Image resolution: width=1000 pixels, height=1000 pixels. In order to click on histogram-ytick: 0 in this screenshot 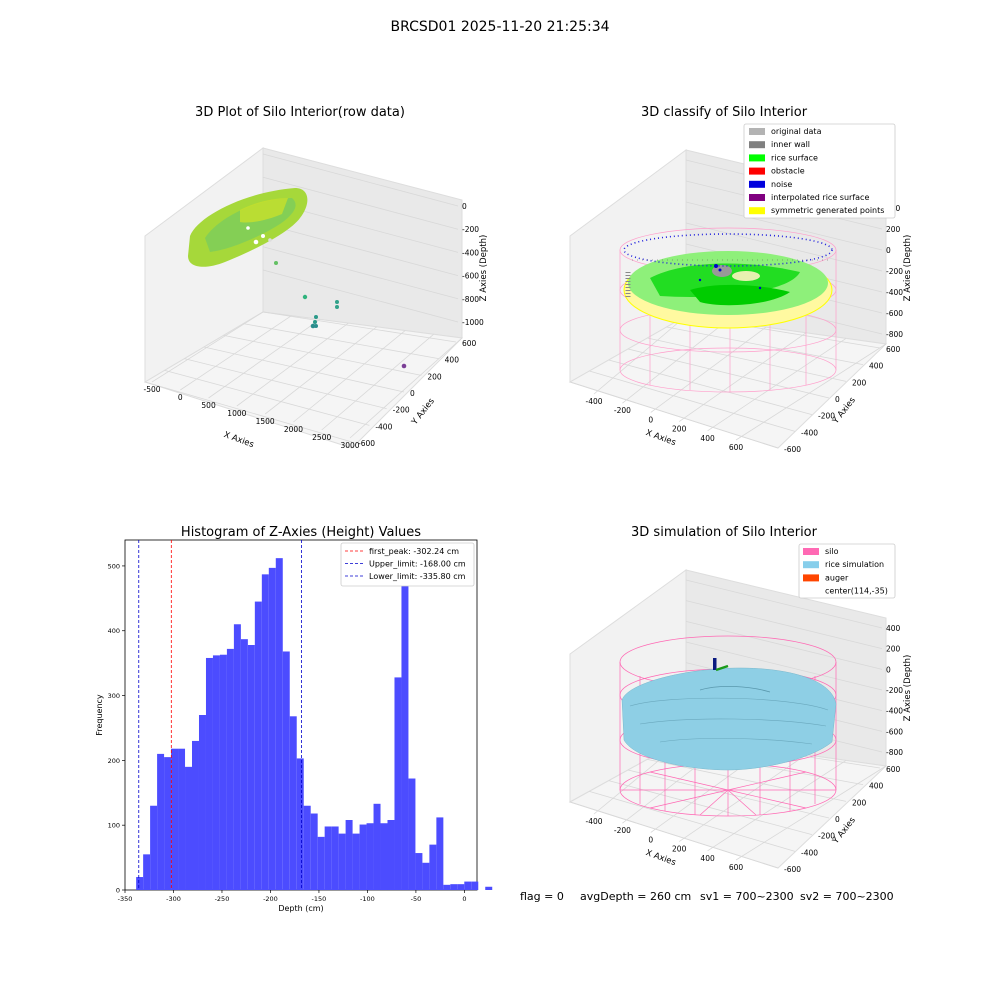, I will do `click(118, 891)`.